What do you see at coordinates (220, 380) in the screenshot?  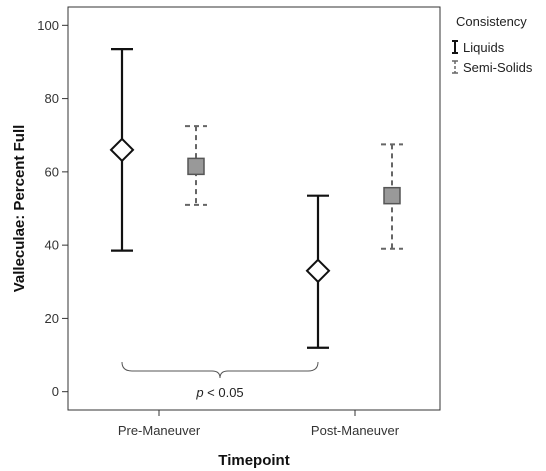 I see `significance-annotation: p < 0.05` at bounding box center [220, 380].